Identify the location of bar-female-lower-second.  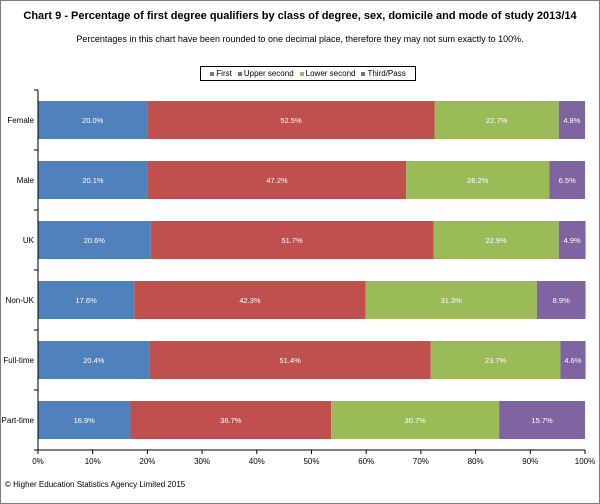
(496, 120).